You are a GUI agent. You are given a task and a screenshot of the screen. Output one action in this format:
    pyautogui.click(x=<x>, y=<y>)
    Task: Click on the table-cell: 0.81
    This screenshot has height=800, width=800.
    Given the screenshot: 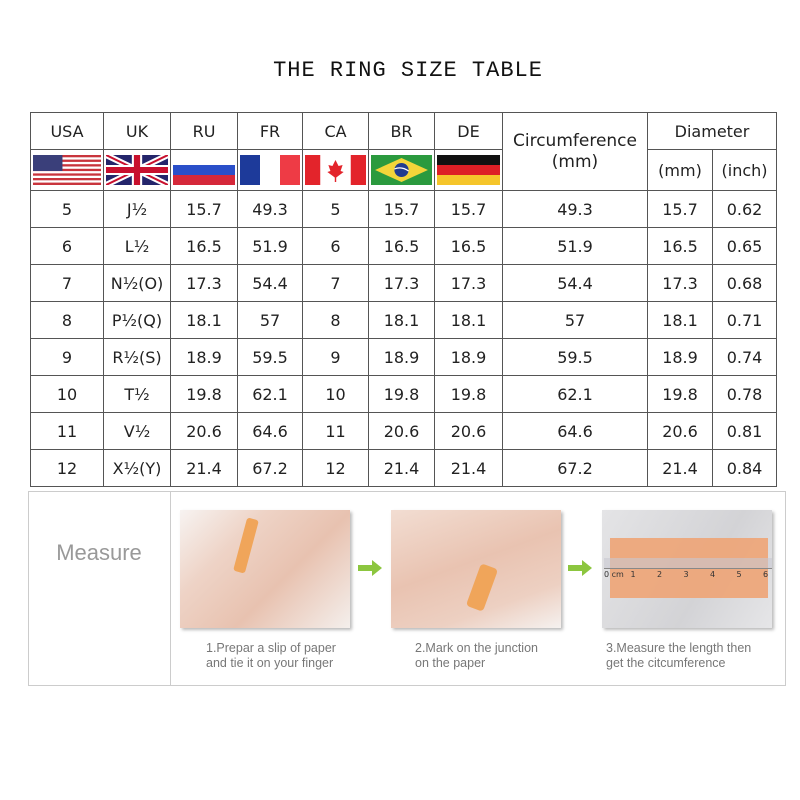 What is the action you would take?
    pyautogui.click(x=744, y=431)
    